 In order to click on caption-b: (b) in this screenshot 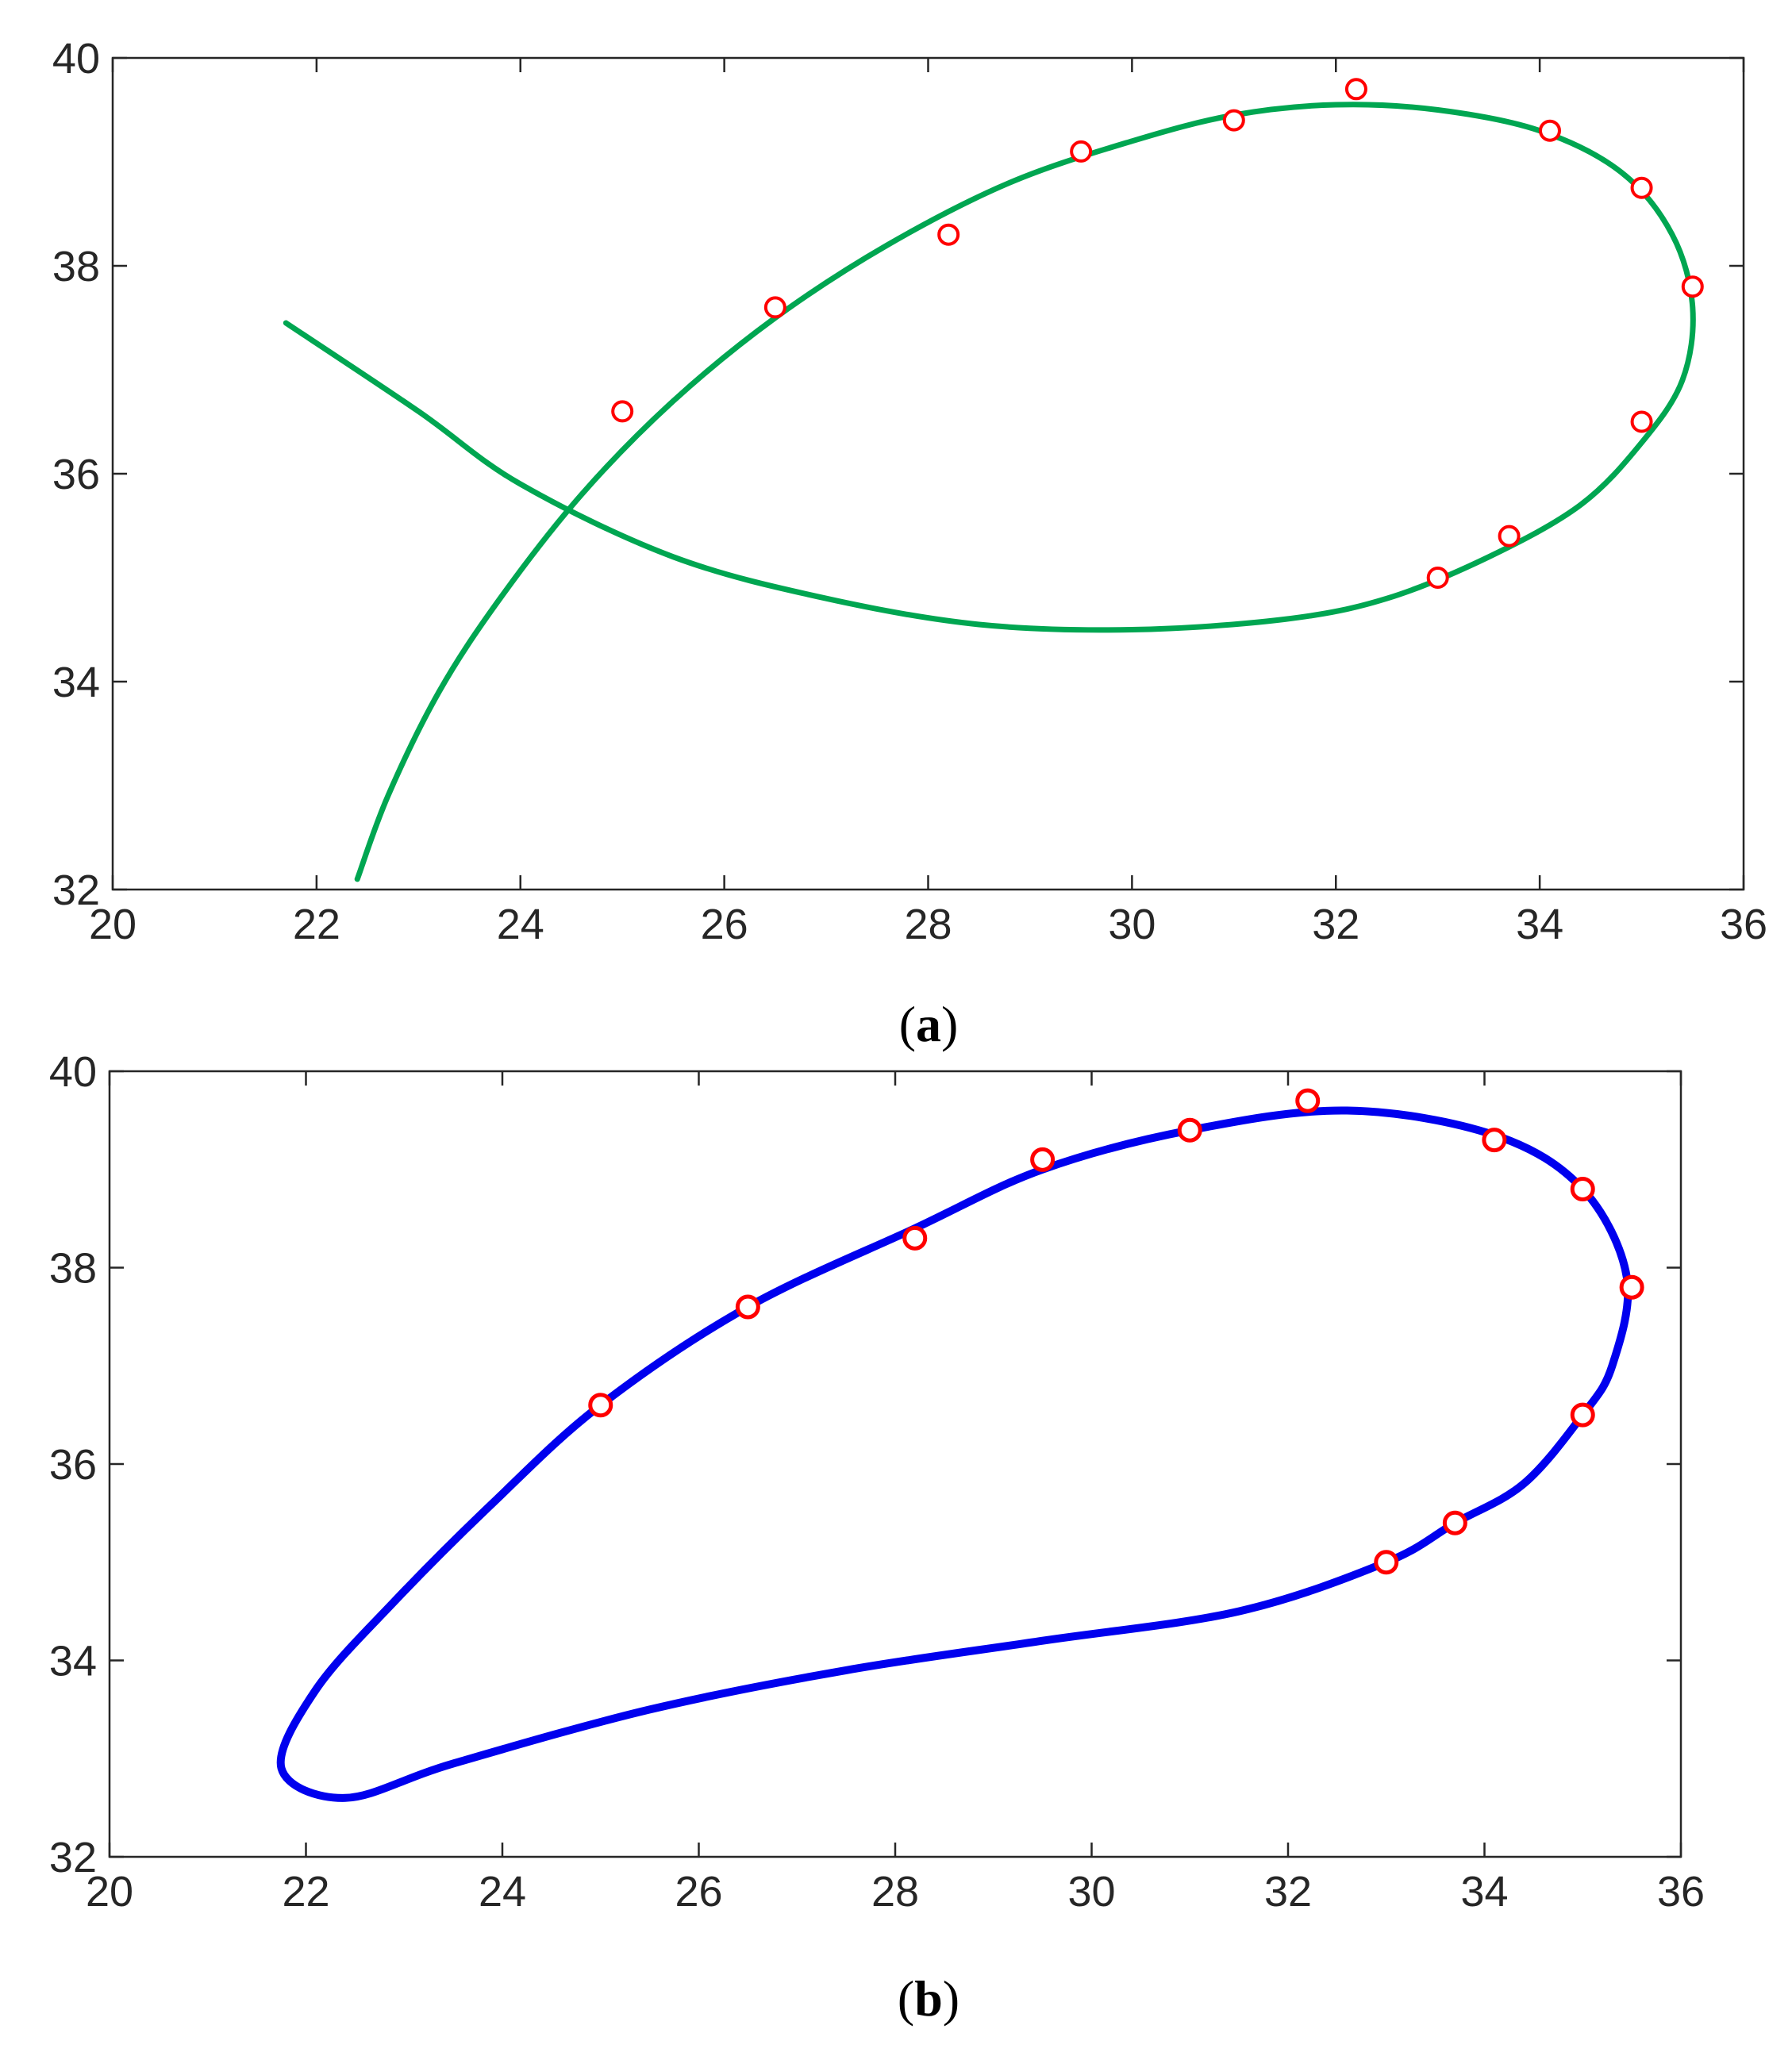, I will do `click(928, 1998)`.